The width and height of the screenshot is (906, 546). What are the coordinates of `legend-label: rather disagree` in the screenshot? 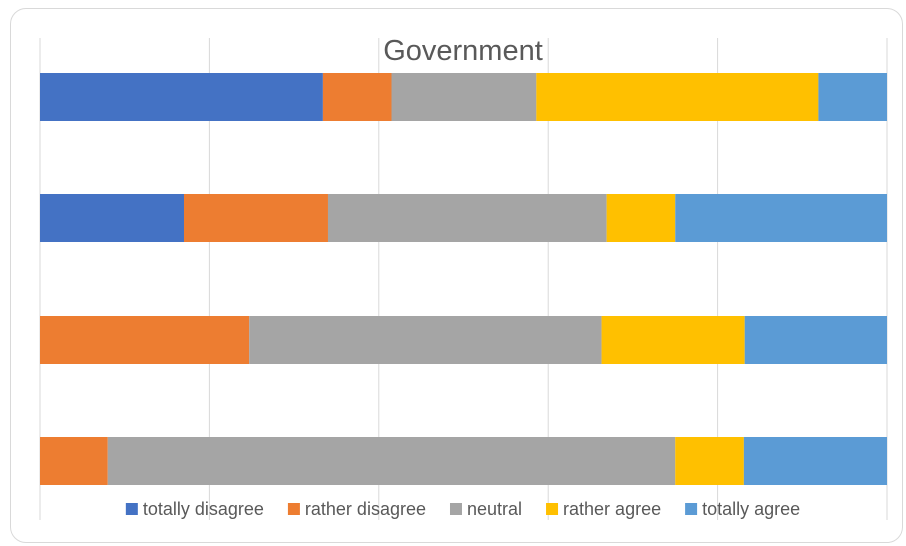 It's located at (365, 509).